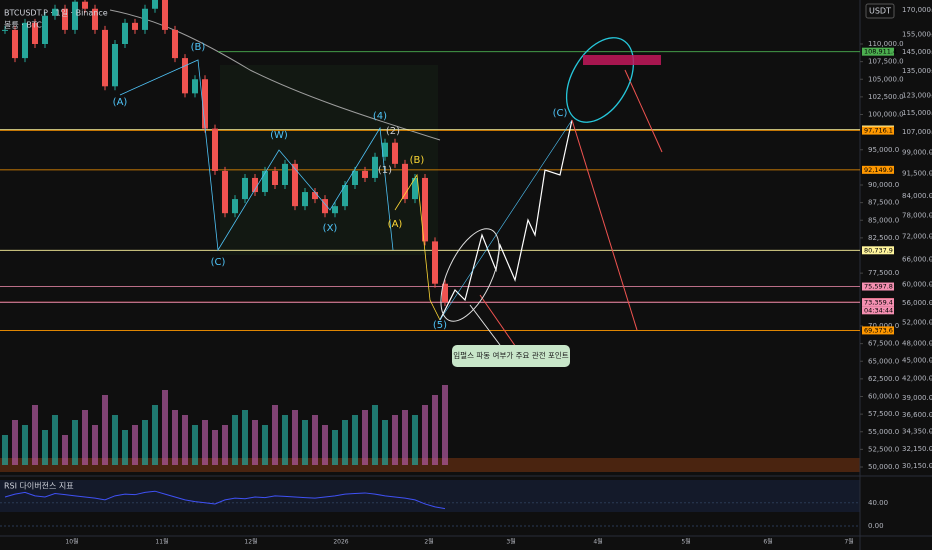 This screenshot has height=550, width=932. Describe the element at coordinates (883, 467) in the screenshot. I see `y-tick-label: 50,000.0` at that location.